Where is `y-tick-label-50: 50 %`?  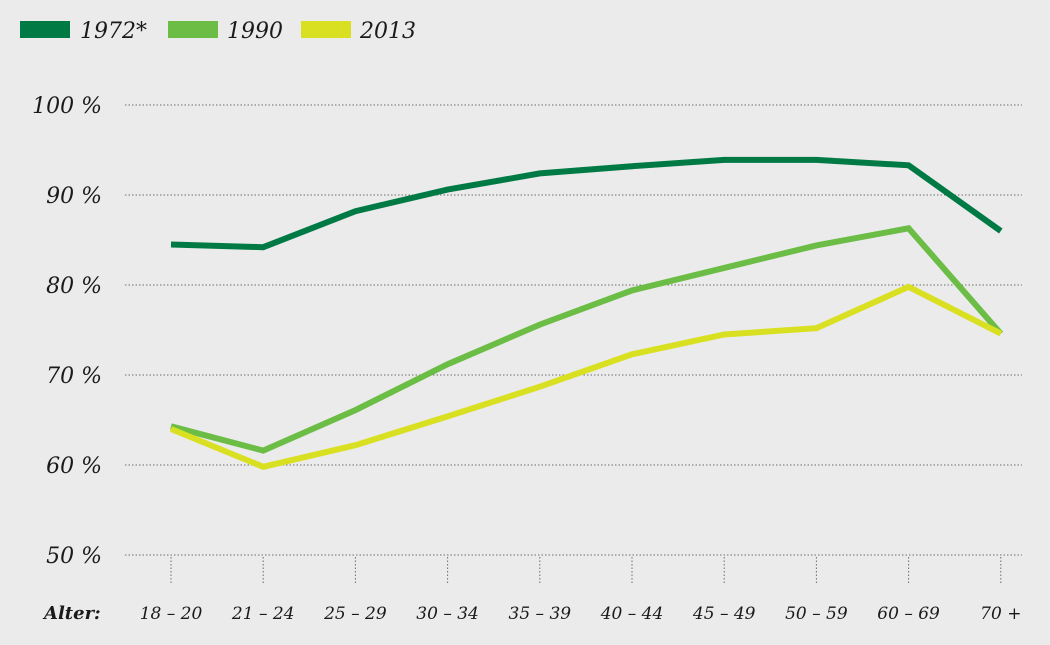 y-tick-label-50: 50 % is located at coordinates (74, 556).